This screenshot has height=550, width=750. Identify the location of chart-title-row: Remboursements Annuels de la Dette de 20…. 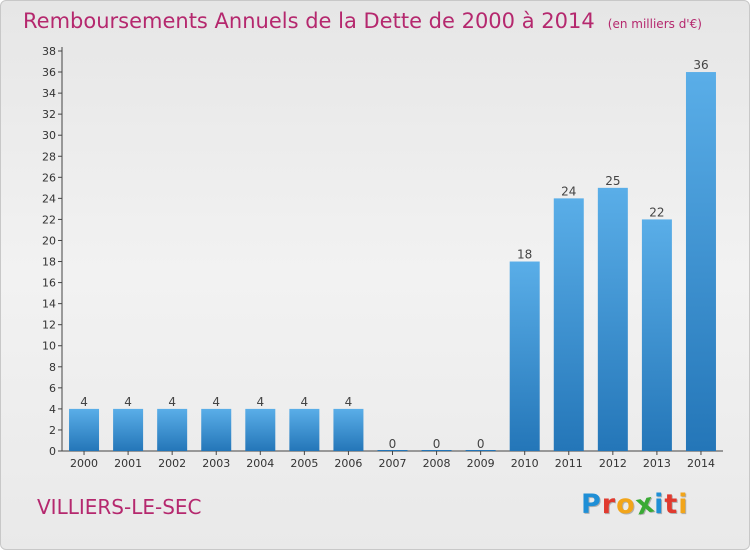
(362, 21).